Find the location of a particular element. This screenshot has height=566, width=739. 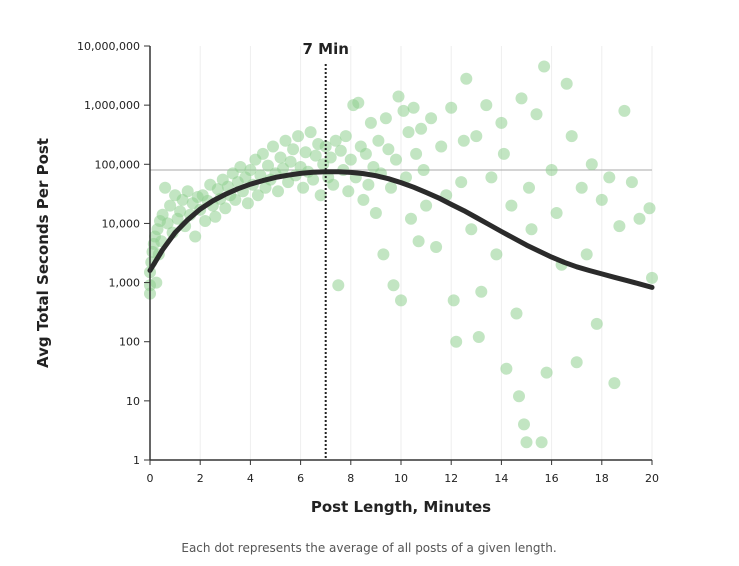

fit-curve-layer is located at coordinates (401, 229).